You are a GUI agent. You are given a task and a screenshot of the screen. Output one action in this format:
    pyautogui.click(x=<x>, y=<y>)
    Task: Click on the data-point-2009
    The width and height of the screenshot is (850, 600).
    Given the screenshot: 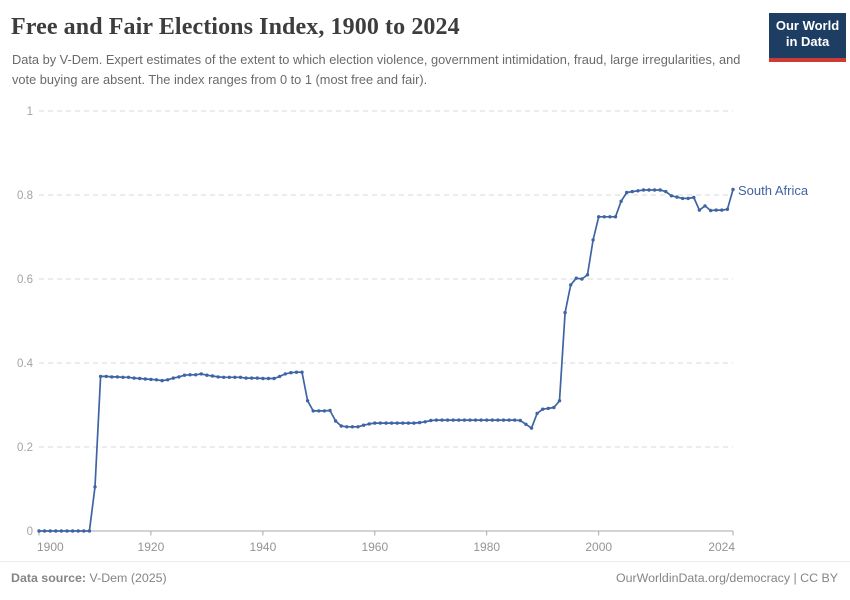 What is the action you would take?
    pyautogui.click(x=649, y=190)
    